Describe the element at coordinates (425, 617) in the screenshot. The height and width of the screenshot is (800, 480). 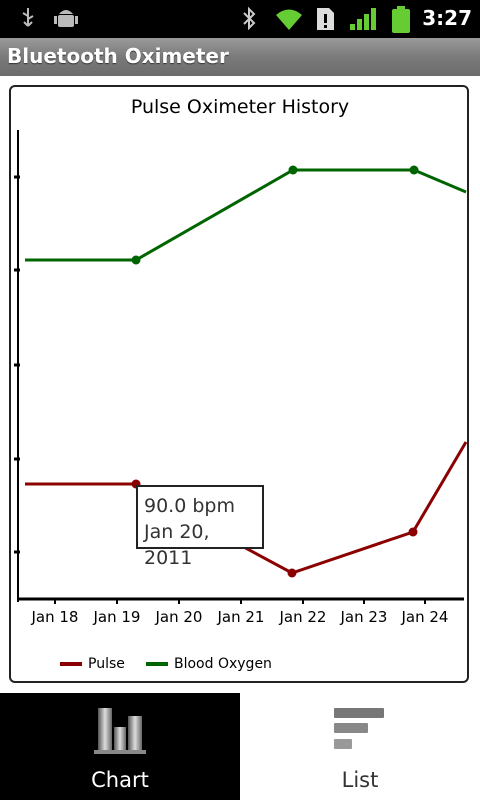
I see `x-tick-label: Jan 24` at that location.